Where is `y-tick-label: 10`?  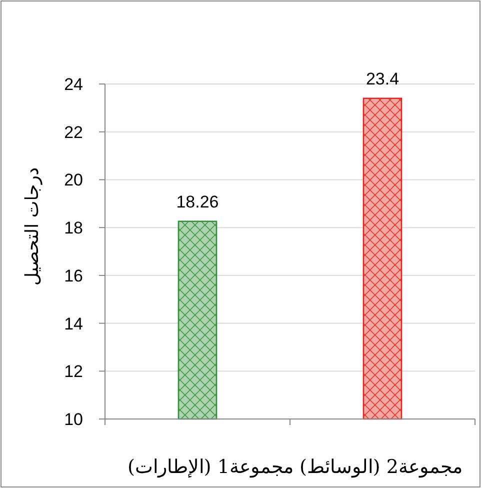
y-tick-label: 10 is located at coordinates (73, 419).